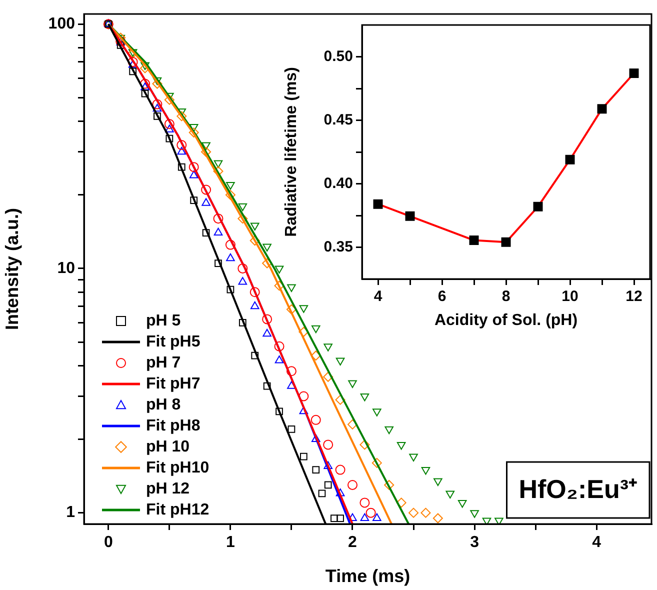 The width and height of the screenshot is (657, 590). I want to click on y-tick-label: 0.35, so click(338, 247).